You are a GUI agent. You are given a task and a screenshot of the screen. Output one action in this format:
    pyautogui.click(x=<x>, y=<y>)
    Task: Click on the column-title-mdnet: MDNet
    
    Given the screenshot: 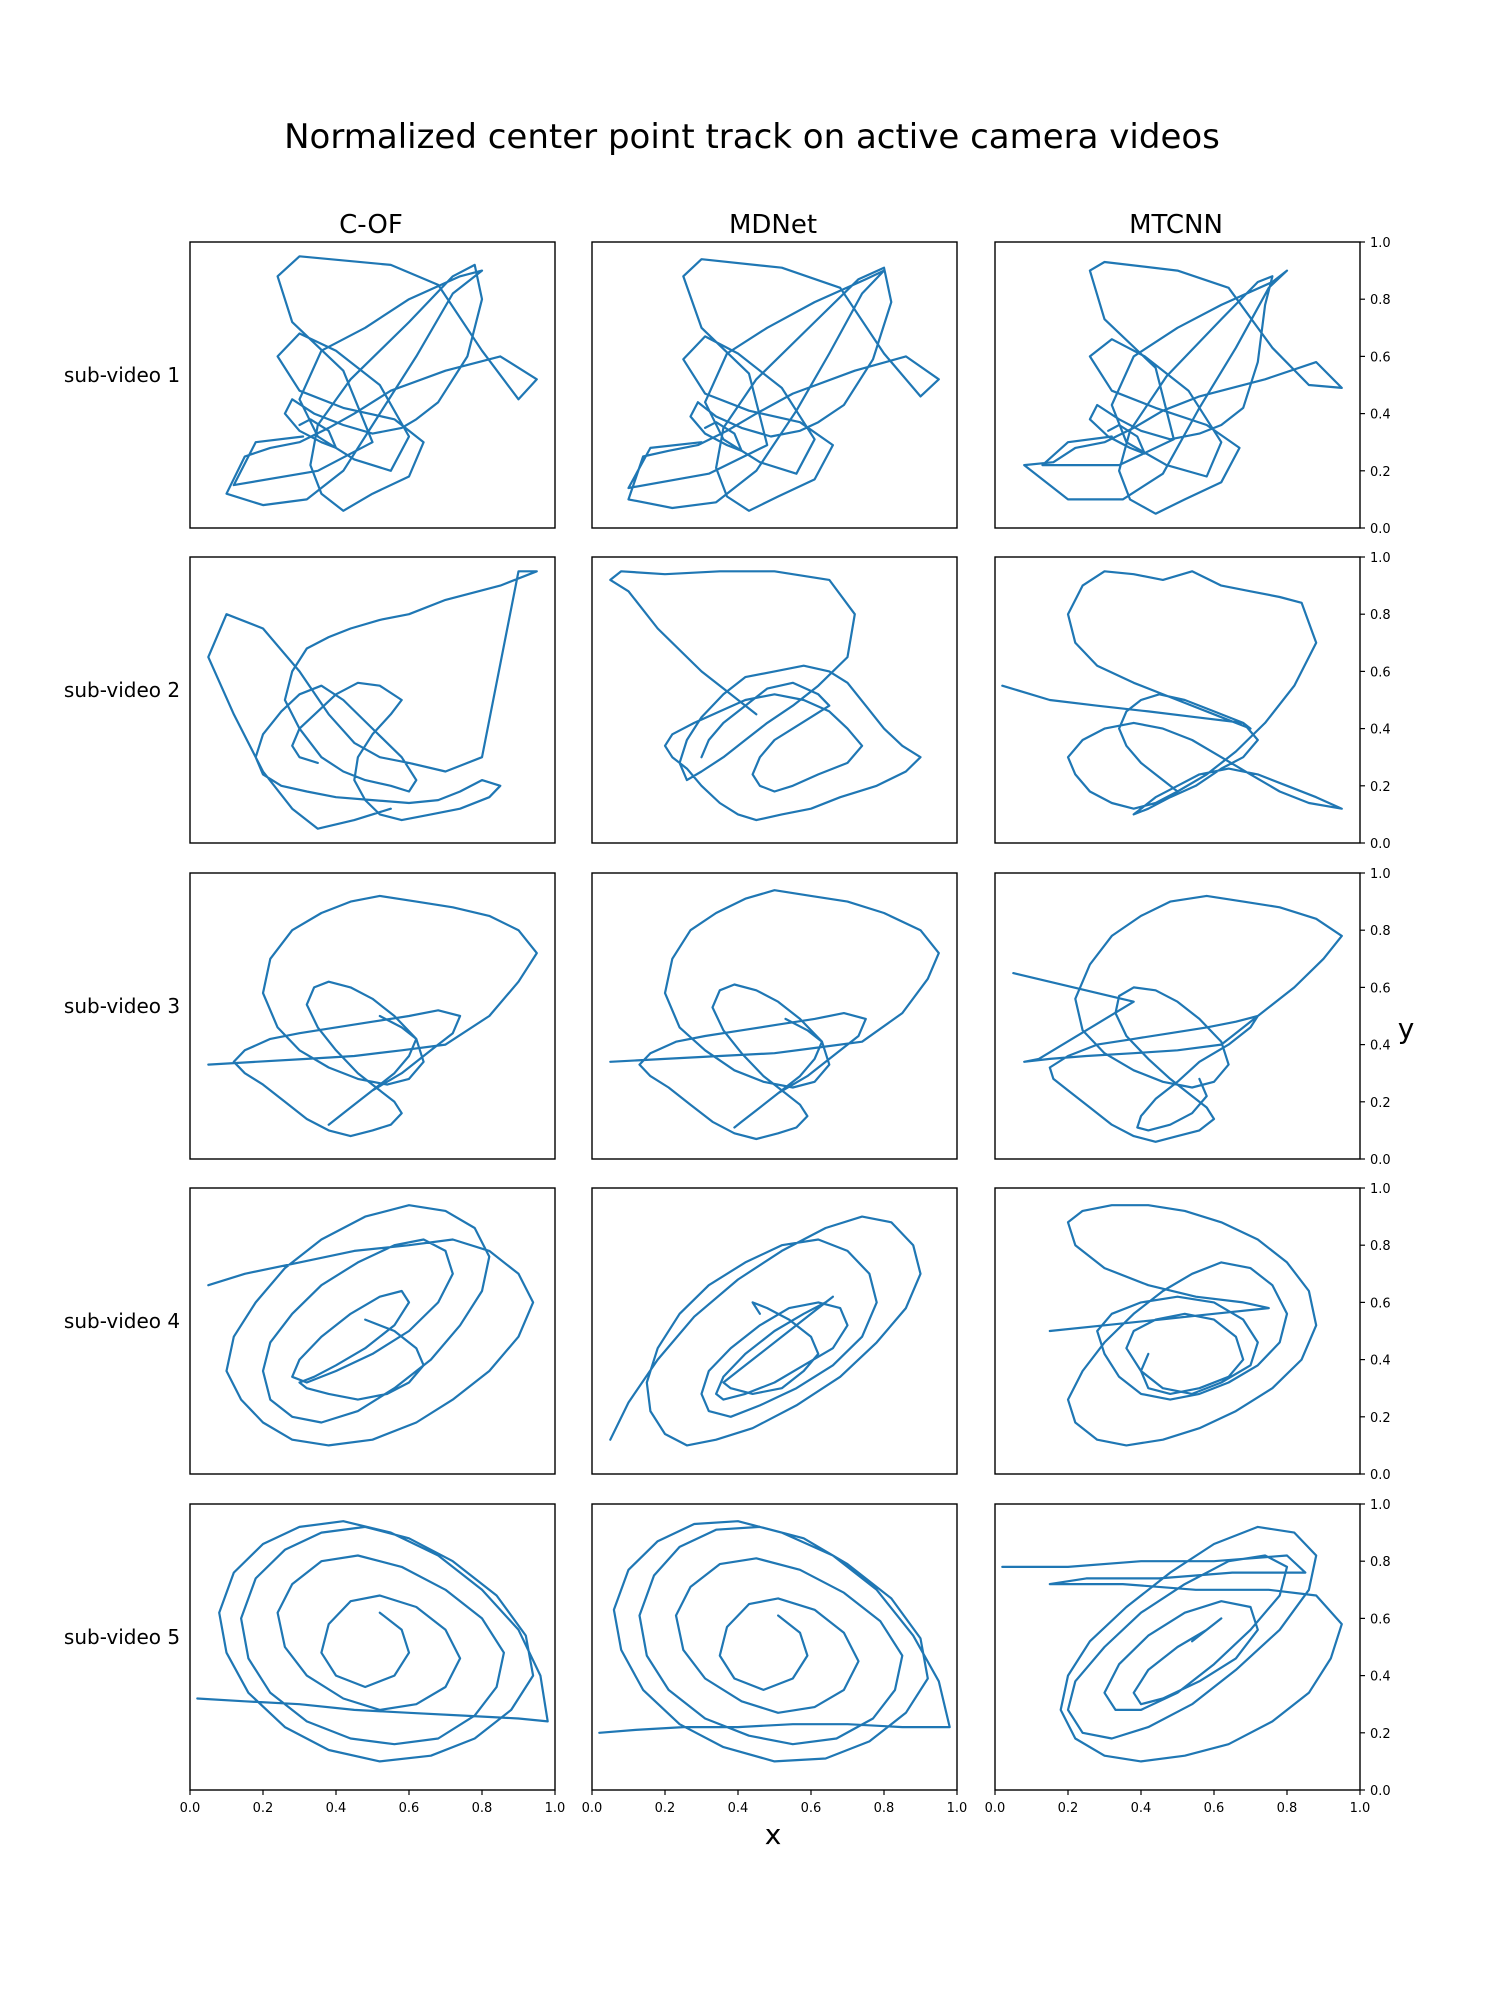 What is the action you would take?
    pyautogui.click(x=773, y=225)
    